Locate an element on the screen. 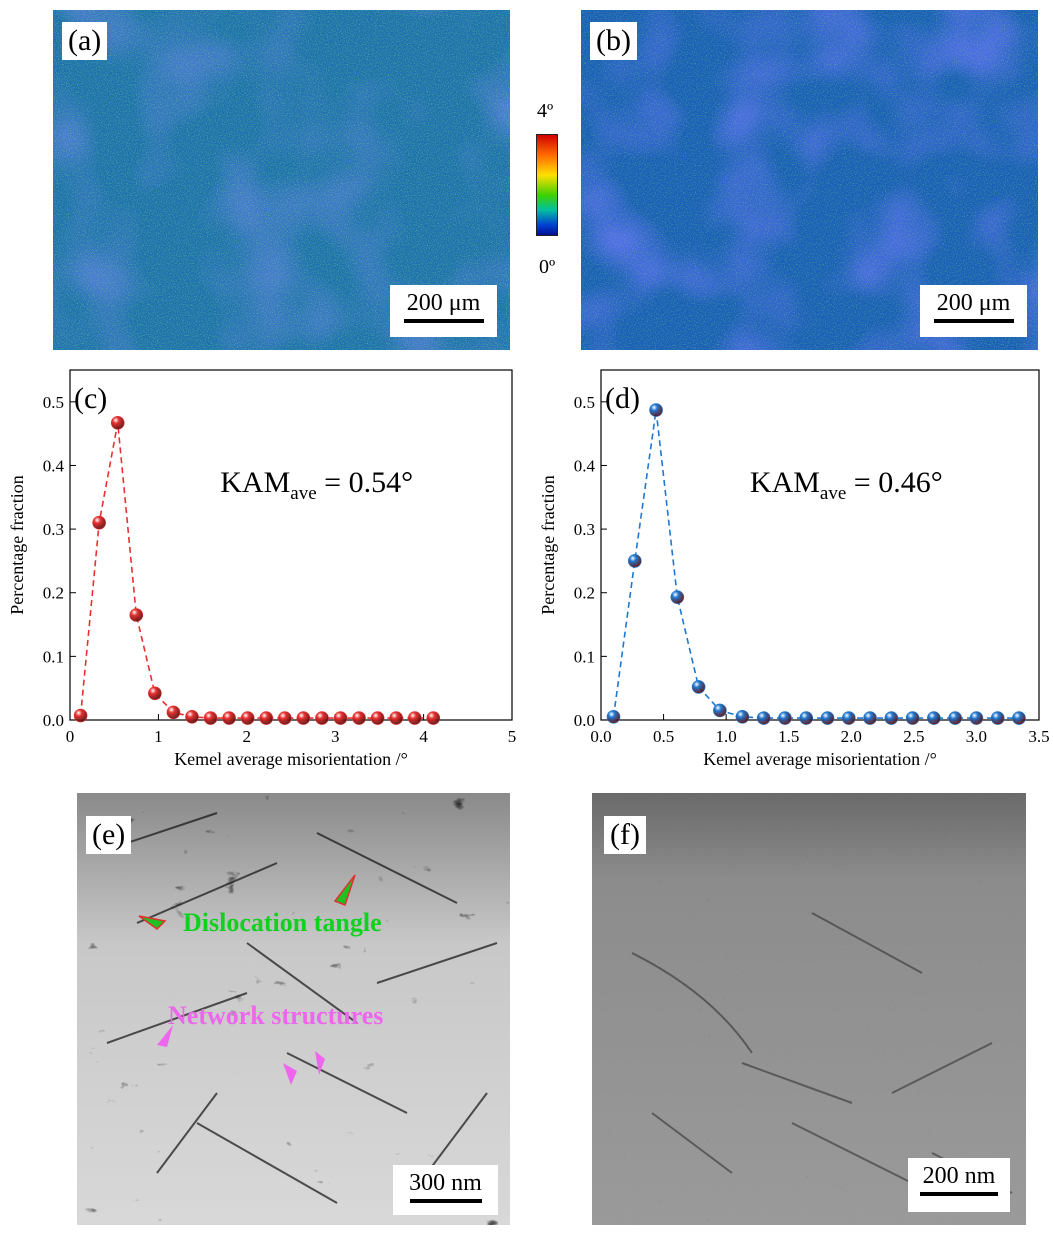 This screenshot has width=1053, height=1235. arrow-network-3-icon is located at coordinates (320, 1063).